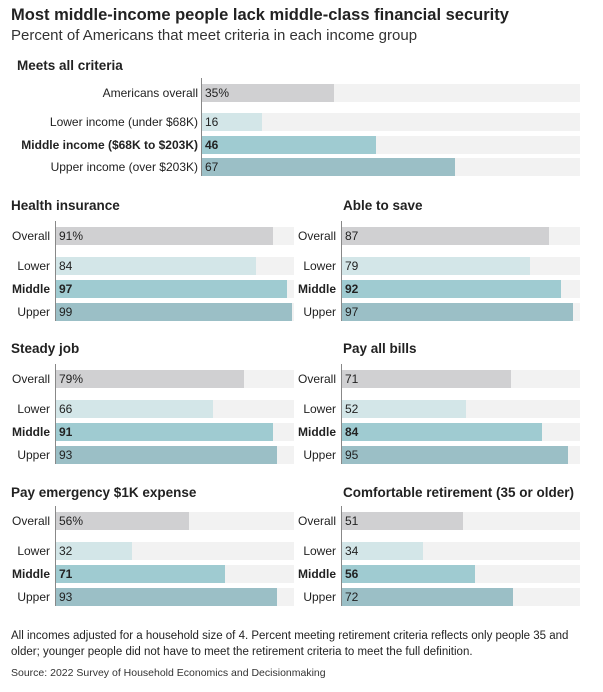 This screenshot has width=603, height=692. I want to click on bar-track: 87, so click(461, 236).